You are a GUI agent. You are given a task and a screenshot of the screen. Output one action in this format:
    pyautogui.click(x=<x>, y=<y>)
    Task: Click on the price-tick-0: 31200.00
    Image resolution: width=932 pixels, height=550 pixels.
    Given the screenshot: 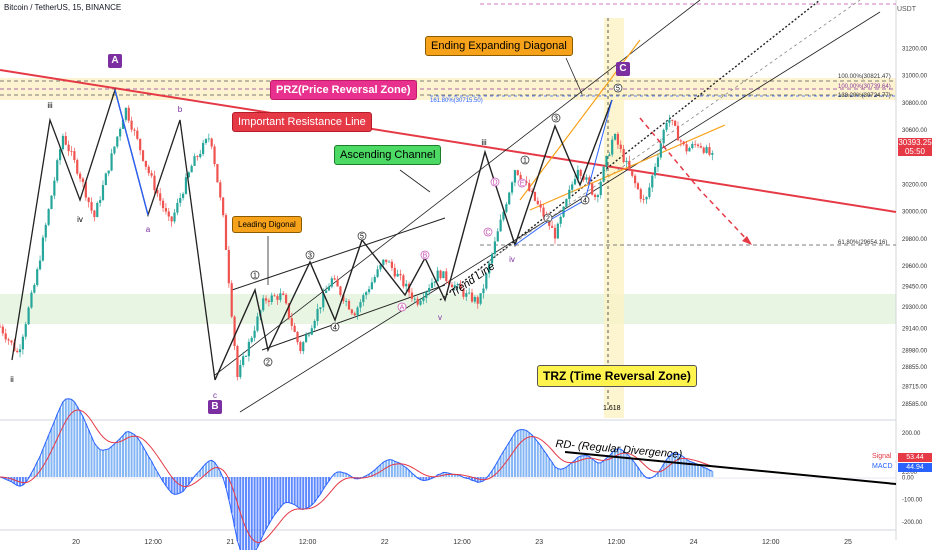 What is the action you would take?
    pyautogui.click(x=915, y=49)
    